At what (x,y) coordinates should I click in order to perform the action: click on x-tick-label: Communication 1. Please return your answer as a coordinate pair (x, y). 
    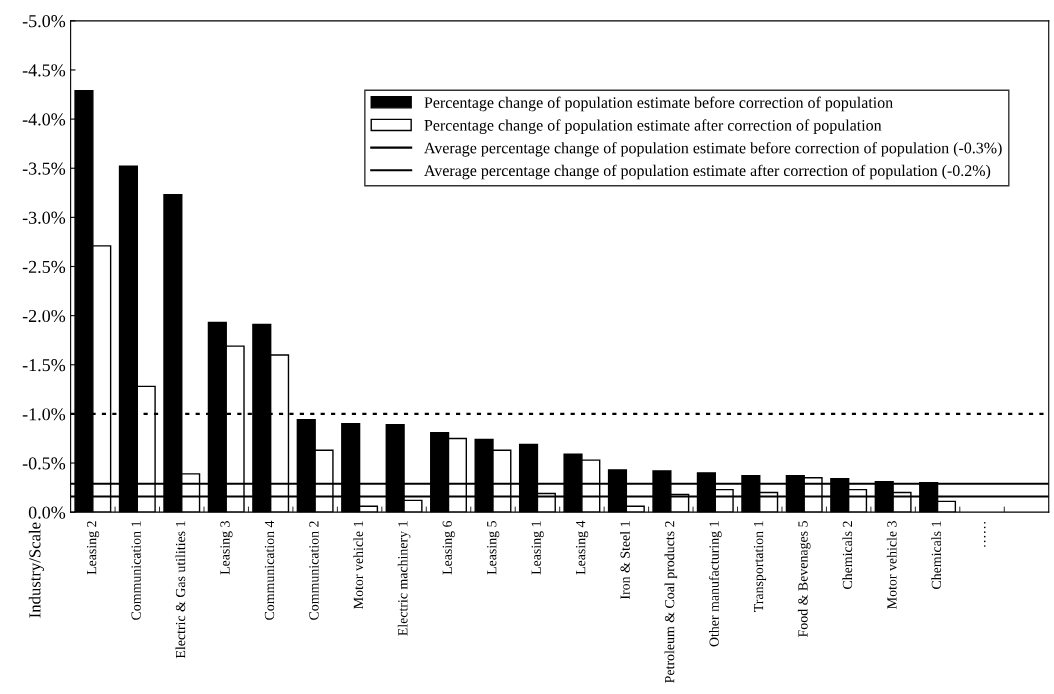
    Looking at the image, I should click on (136, 570).